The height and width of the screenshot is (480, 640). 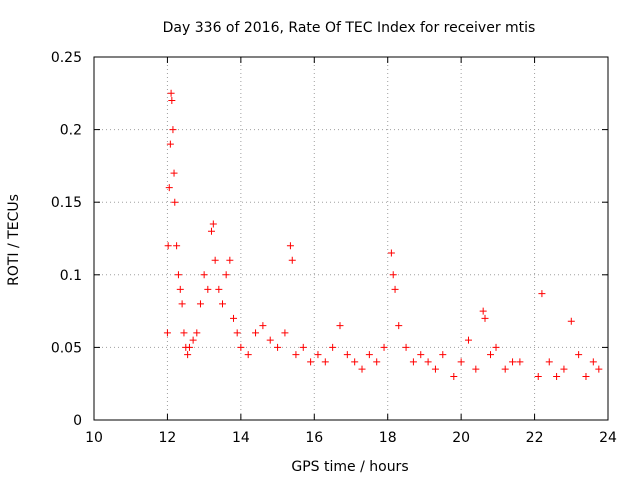 What do you see at coordinates (77, 421) in the screenshot?
I see `y-tick-label: 0` at bounding box center [77, 421].